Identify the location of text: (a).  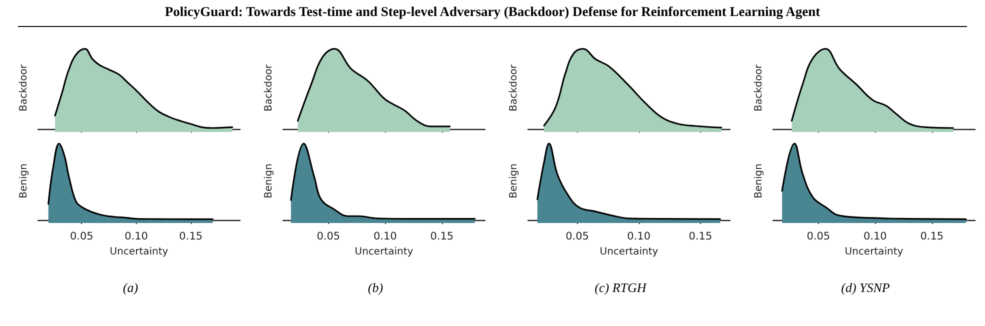
(131, 288).